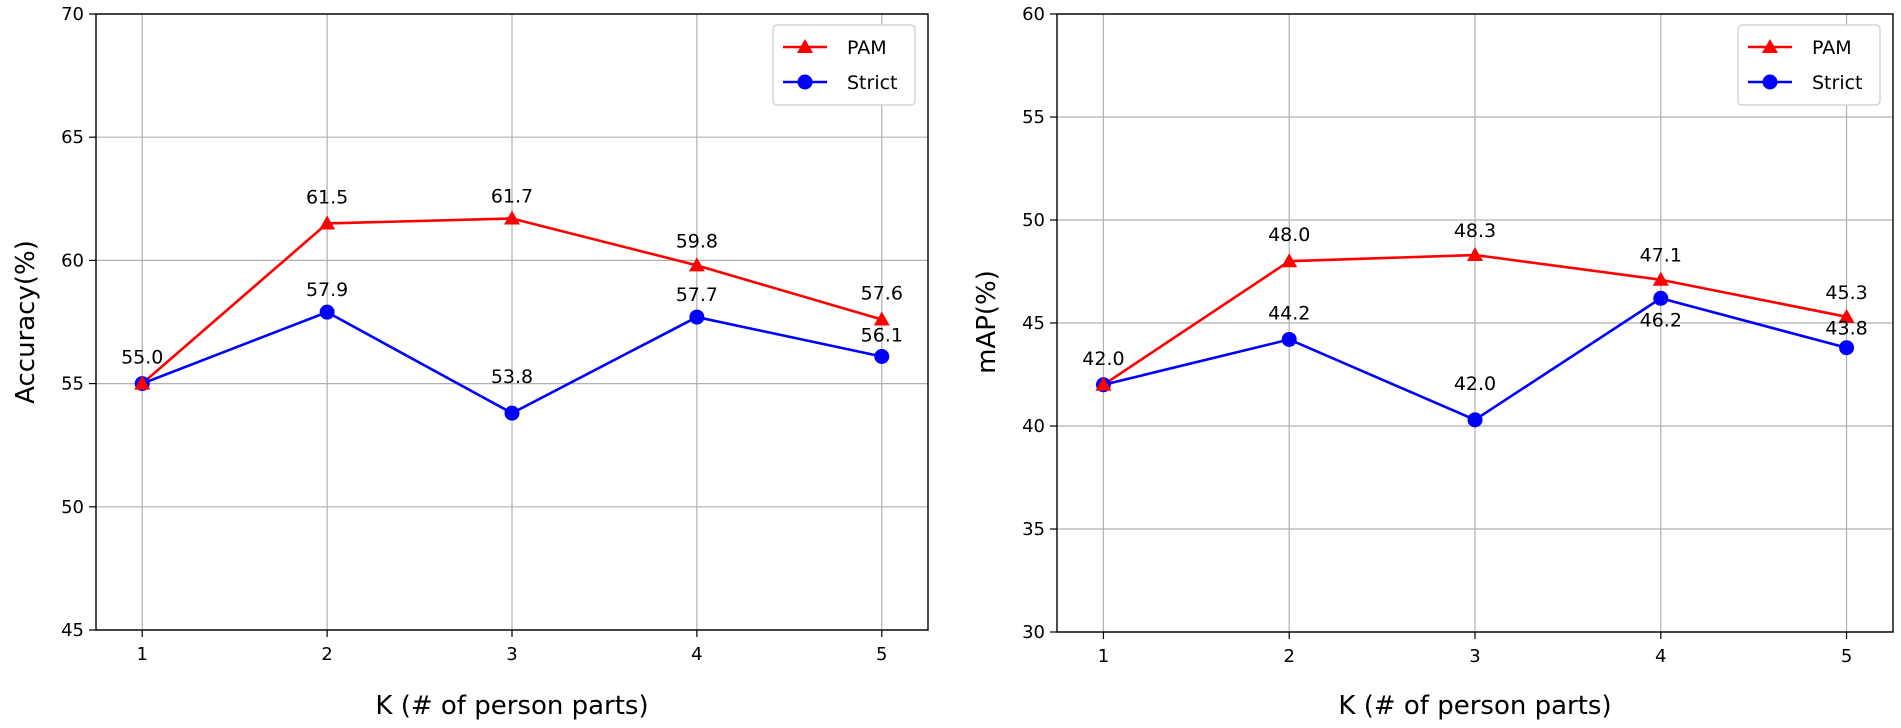  What do you see at coordinates (987, 322) in the screenshot?
I see `chart-map-y-axis-label: mAP(%)` at bounding box center [987, 322].